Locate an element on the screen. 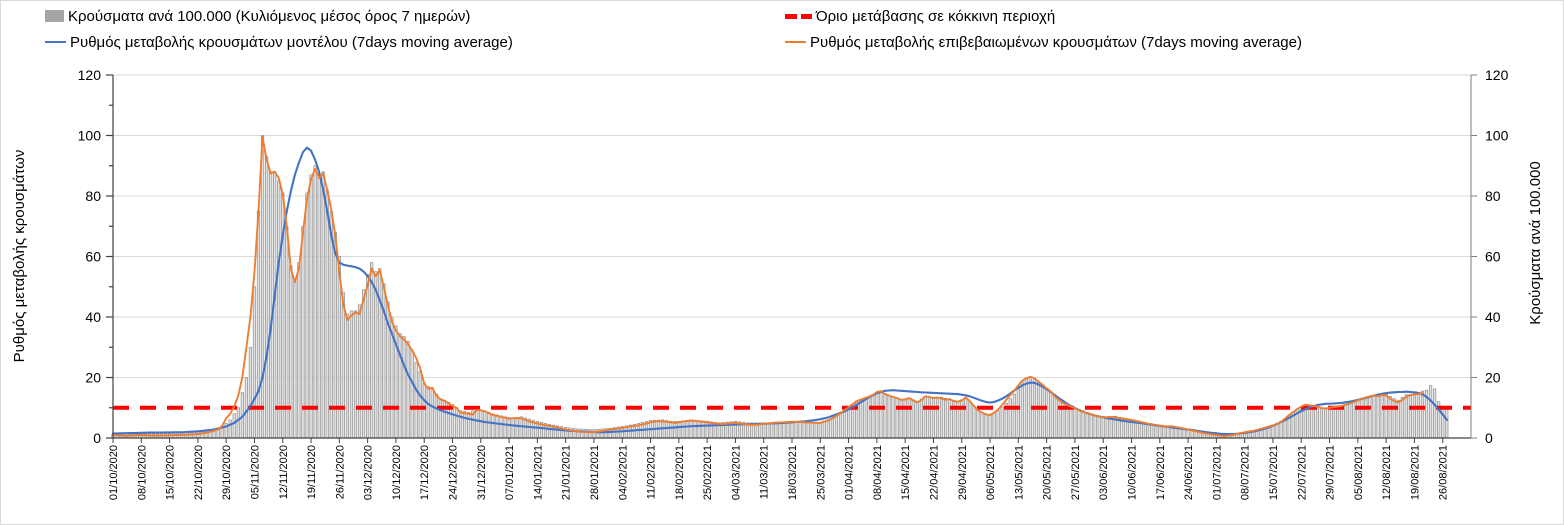 This screenshot has width=1564, height=525. svg-text: 28/01/2021 is located at coordinates (595, 472).